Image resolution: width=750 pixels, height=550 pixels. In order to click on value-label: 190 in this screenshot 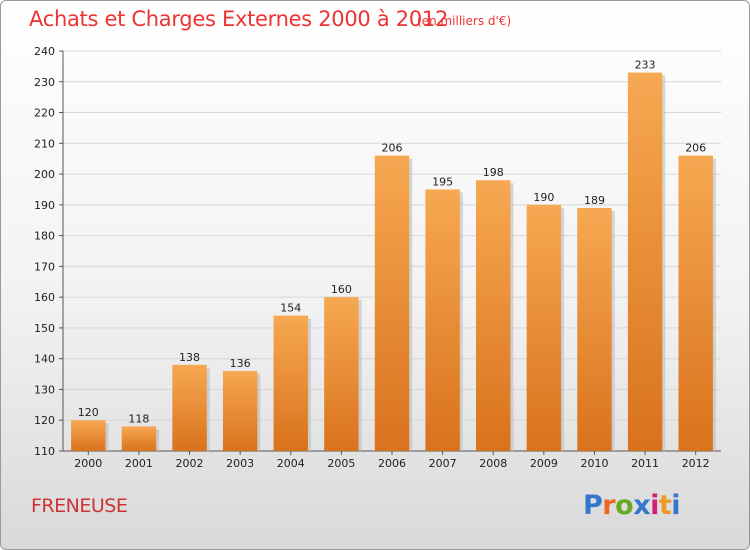, I will do `click(543, 197)`.